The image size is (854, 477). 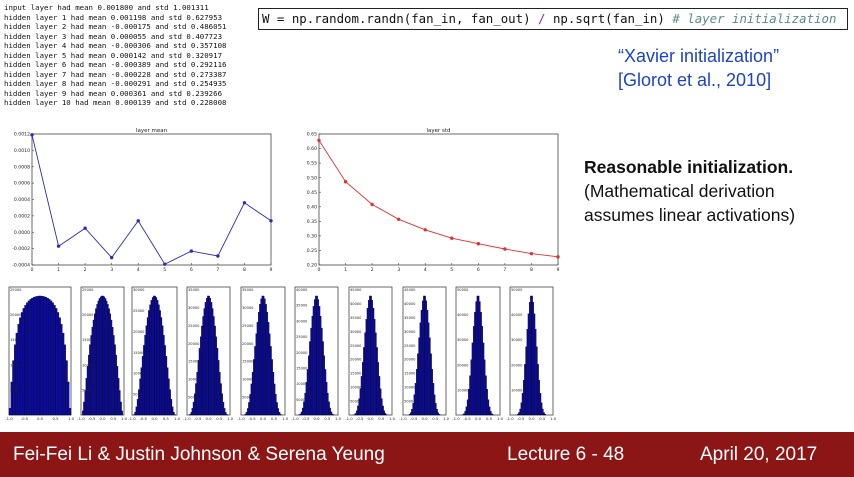 I want to click on mean-x-tick-label: 8, so click(x=244, y=270).